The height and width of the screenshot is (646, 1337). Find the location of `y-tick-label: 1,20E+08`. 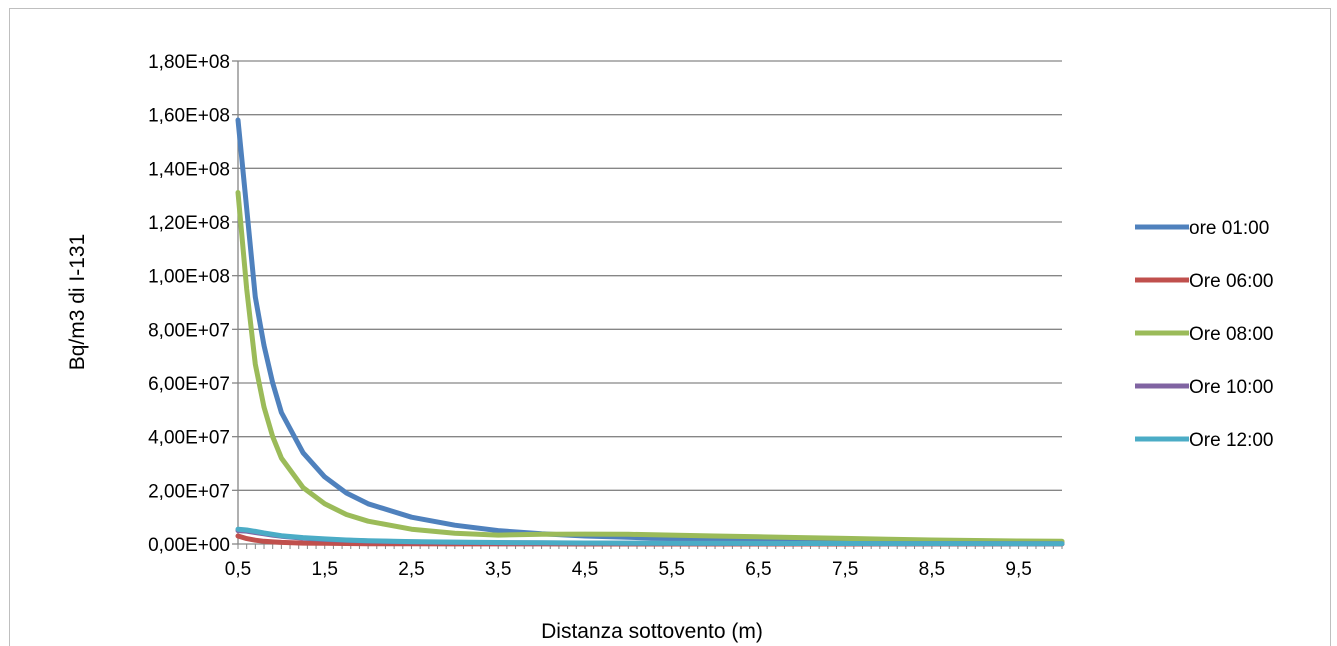

y-tick-label: 1,20E+08 is located at coordinates (189, 223).